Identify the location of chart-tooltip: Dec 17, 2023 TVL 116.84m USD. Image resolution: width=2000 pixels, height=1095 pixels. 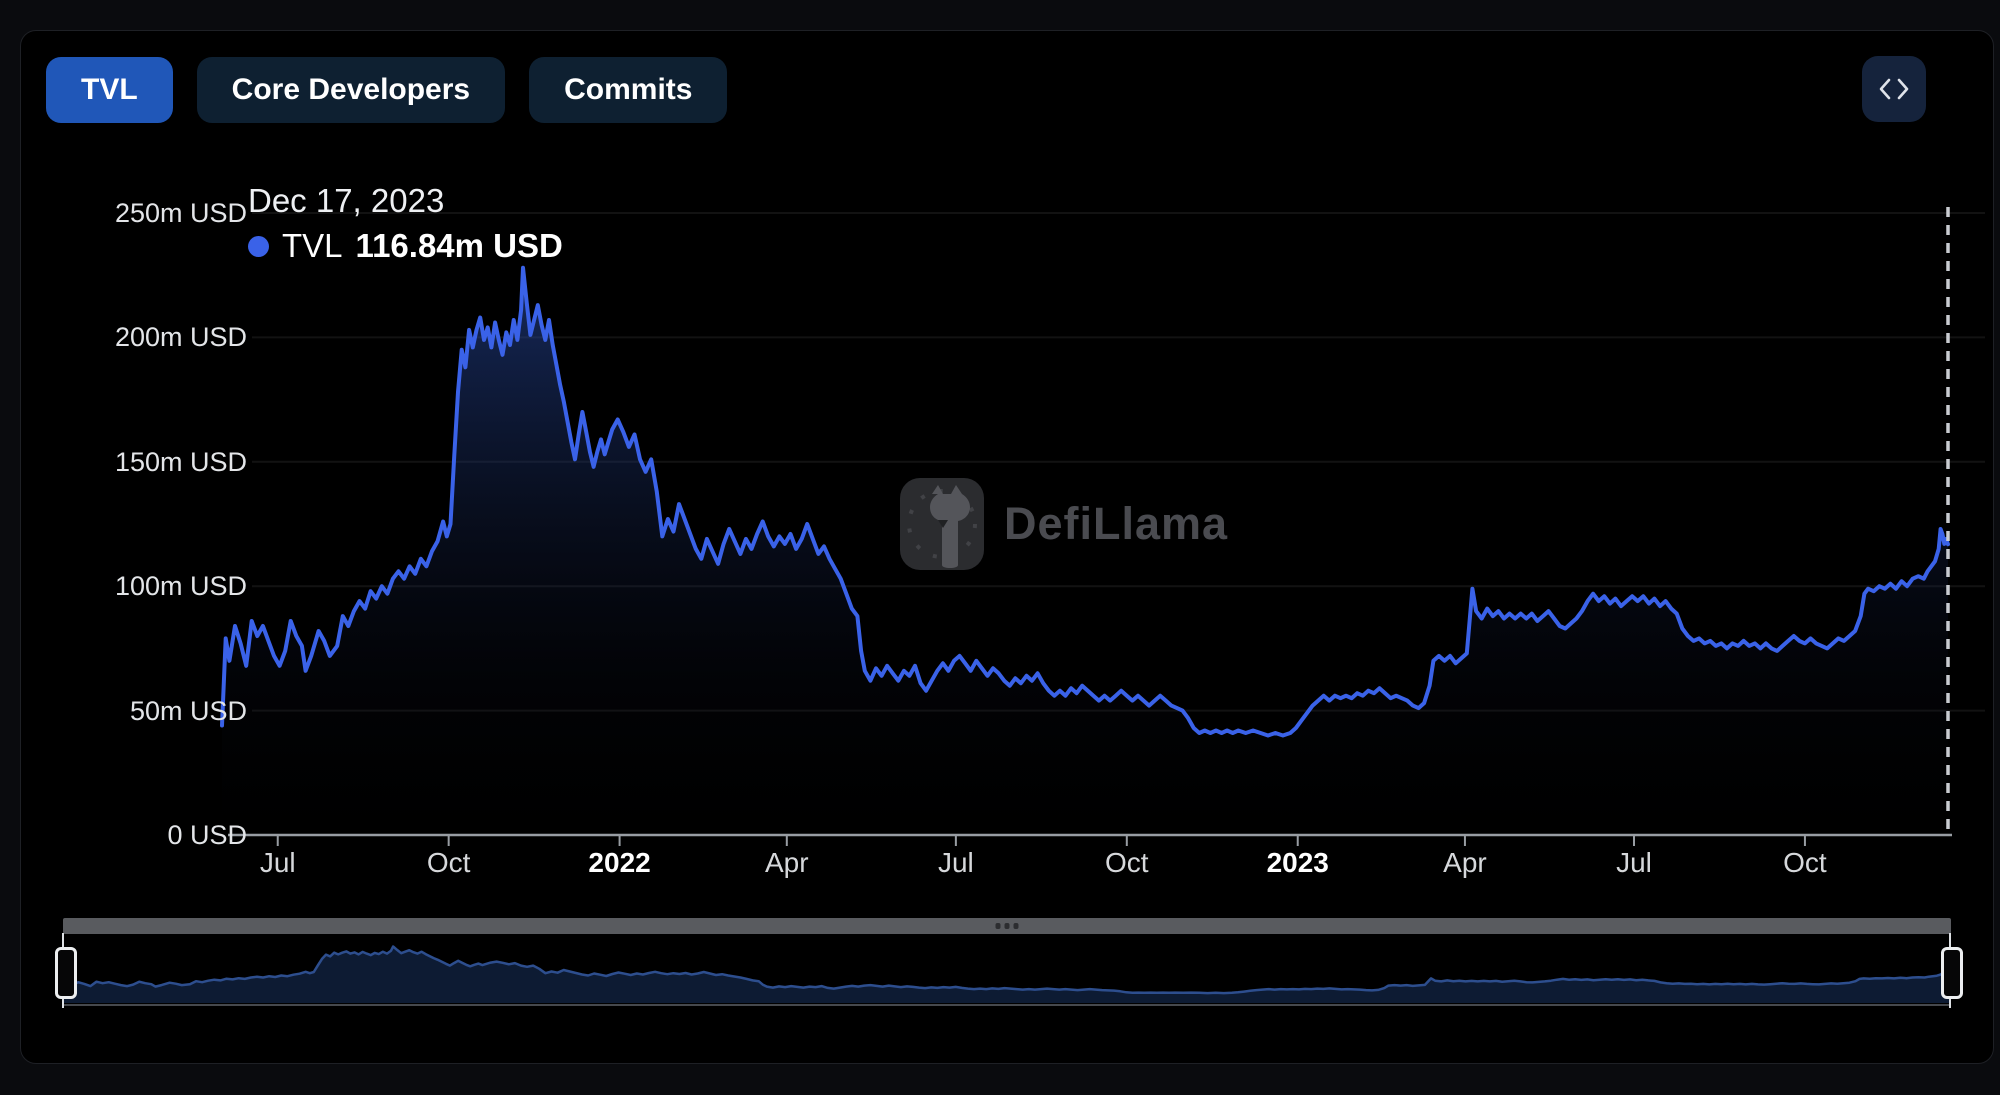
(405, 223).